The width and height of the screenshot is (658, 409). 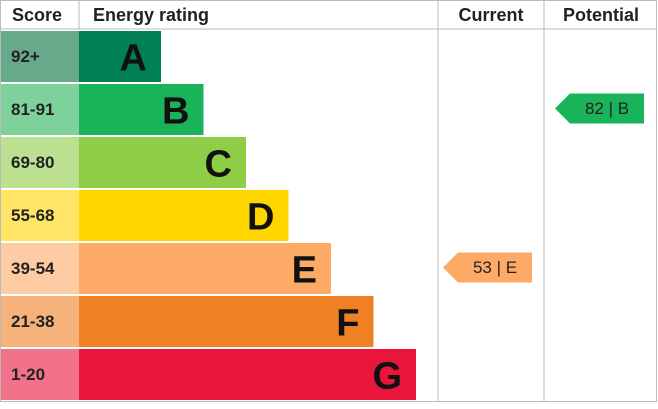 I want to click on potential-arrow, so click(x=599, y=108).